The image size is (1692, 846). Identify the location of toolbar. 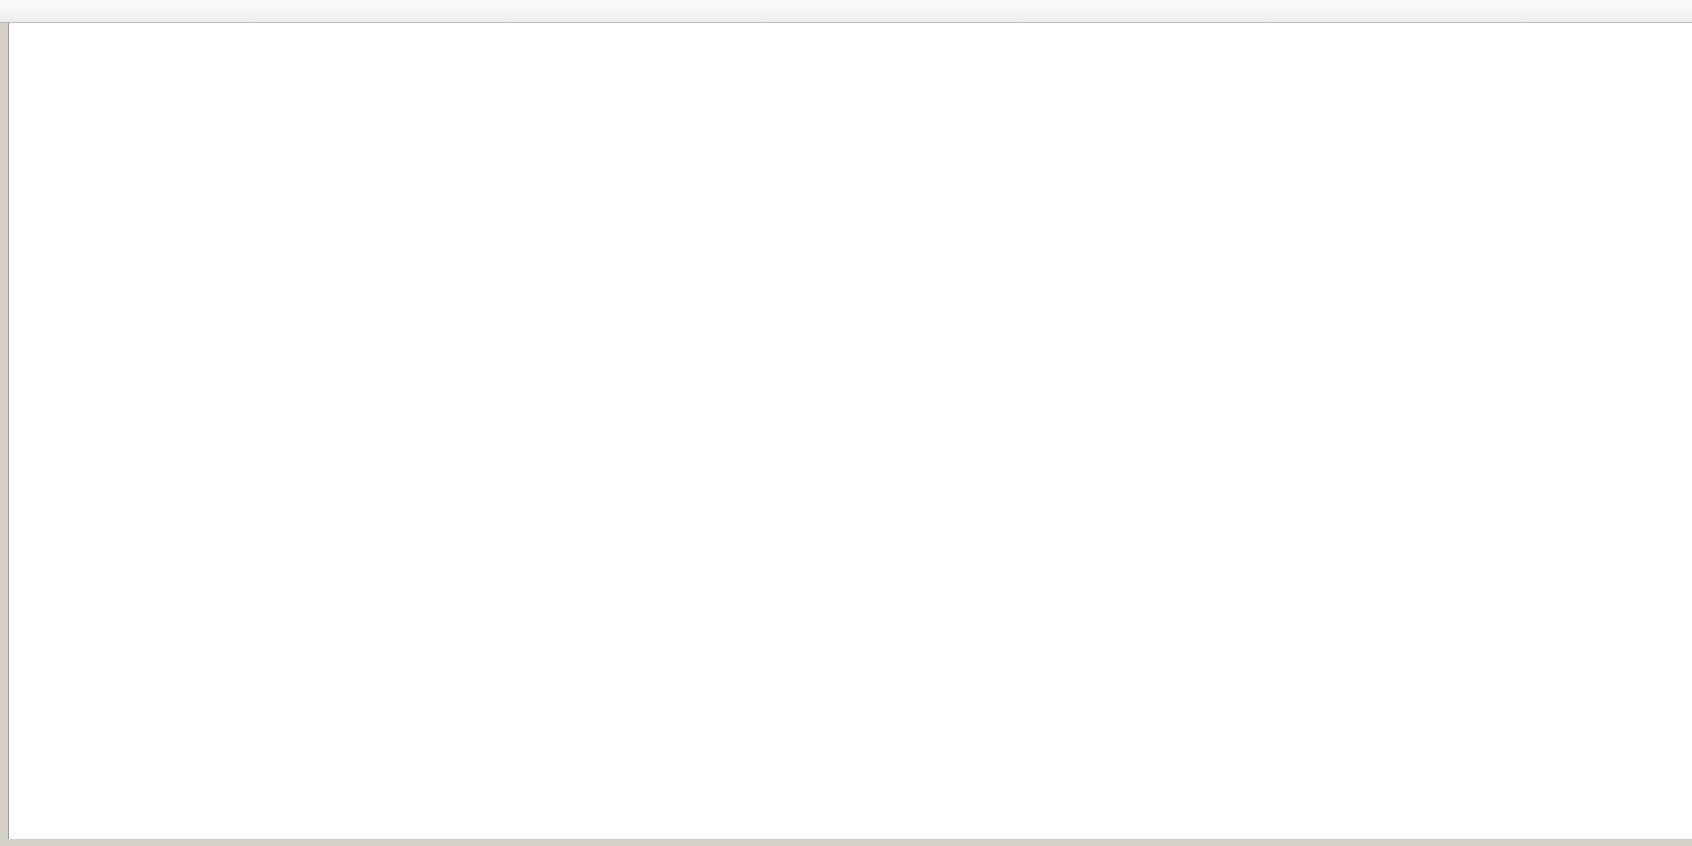
(846, 11).